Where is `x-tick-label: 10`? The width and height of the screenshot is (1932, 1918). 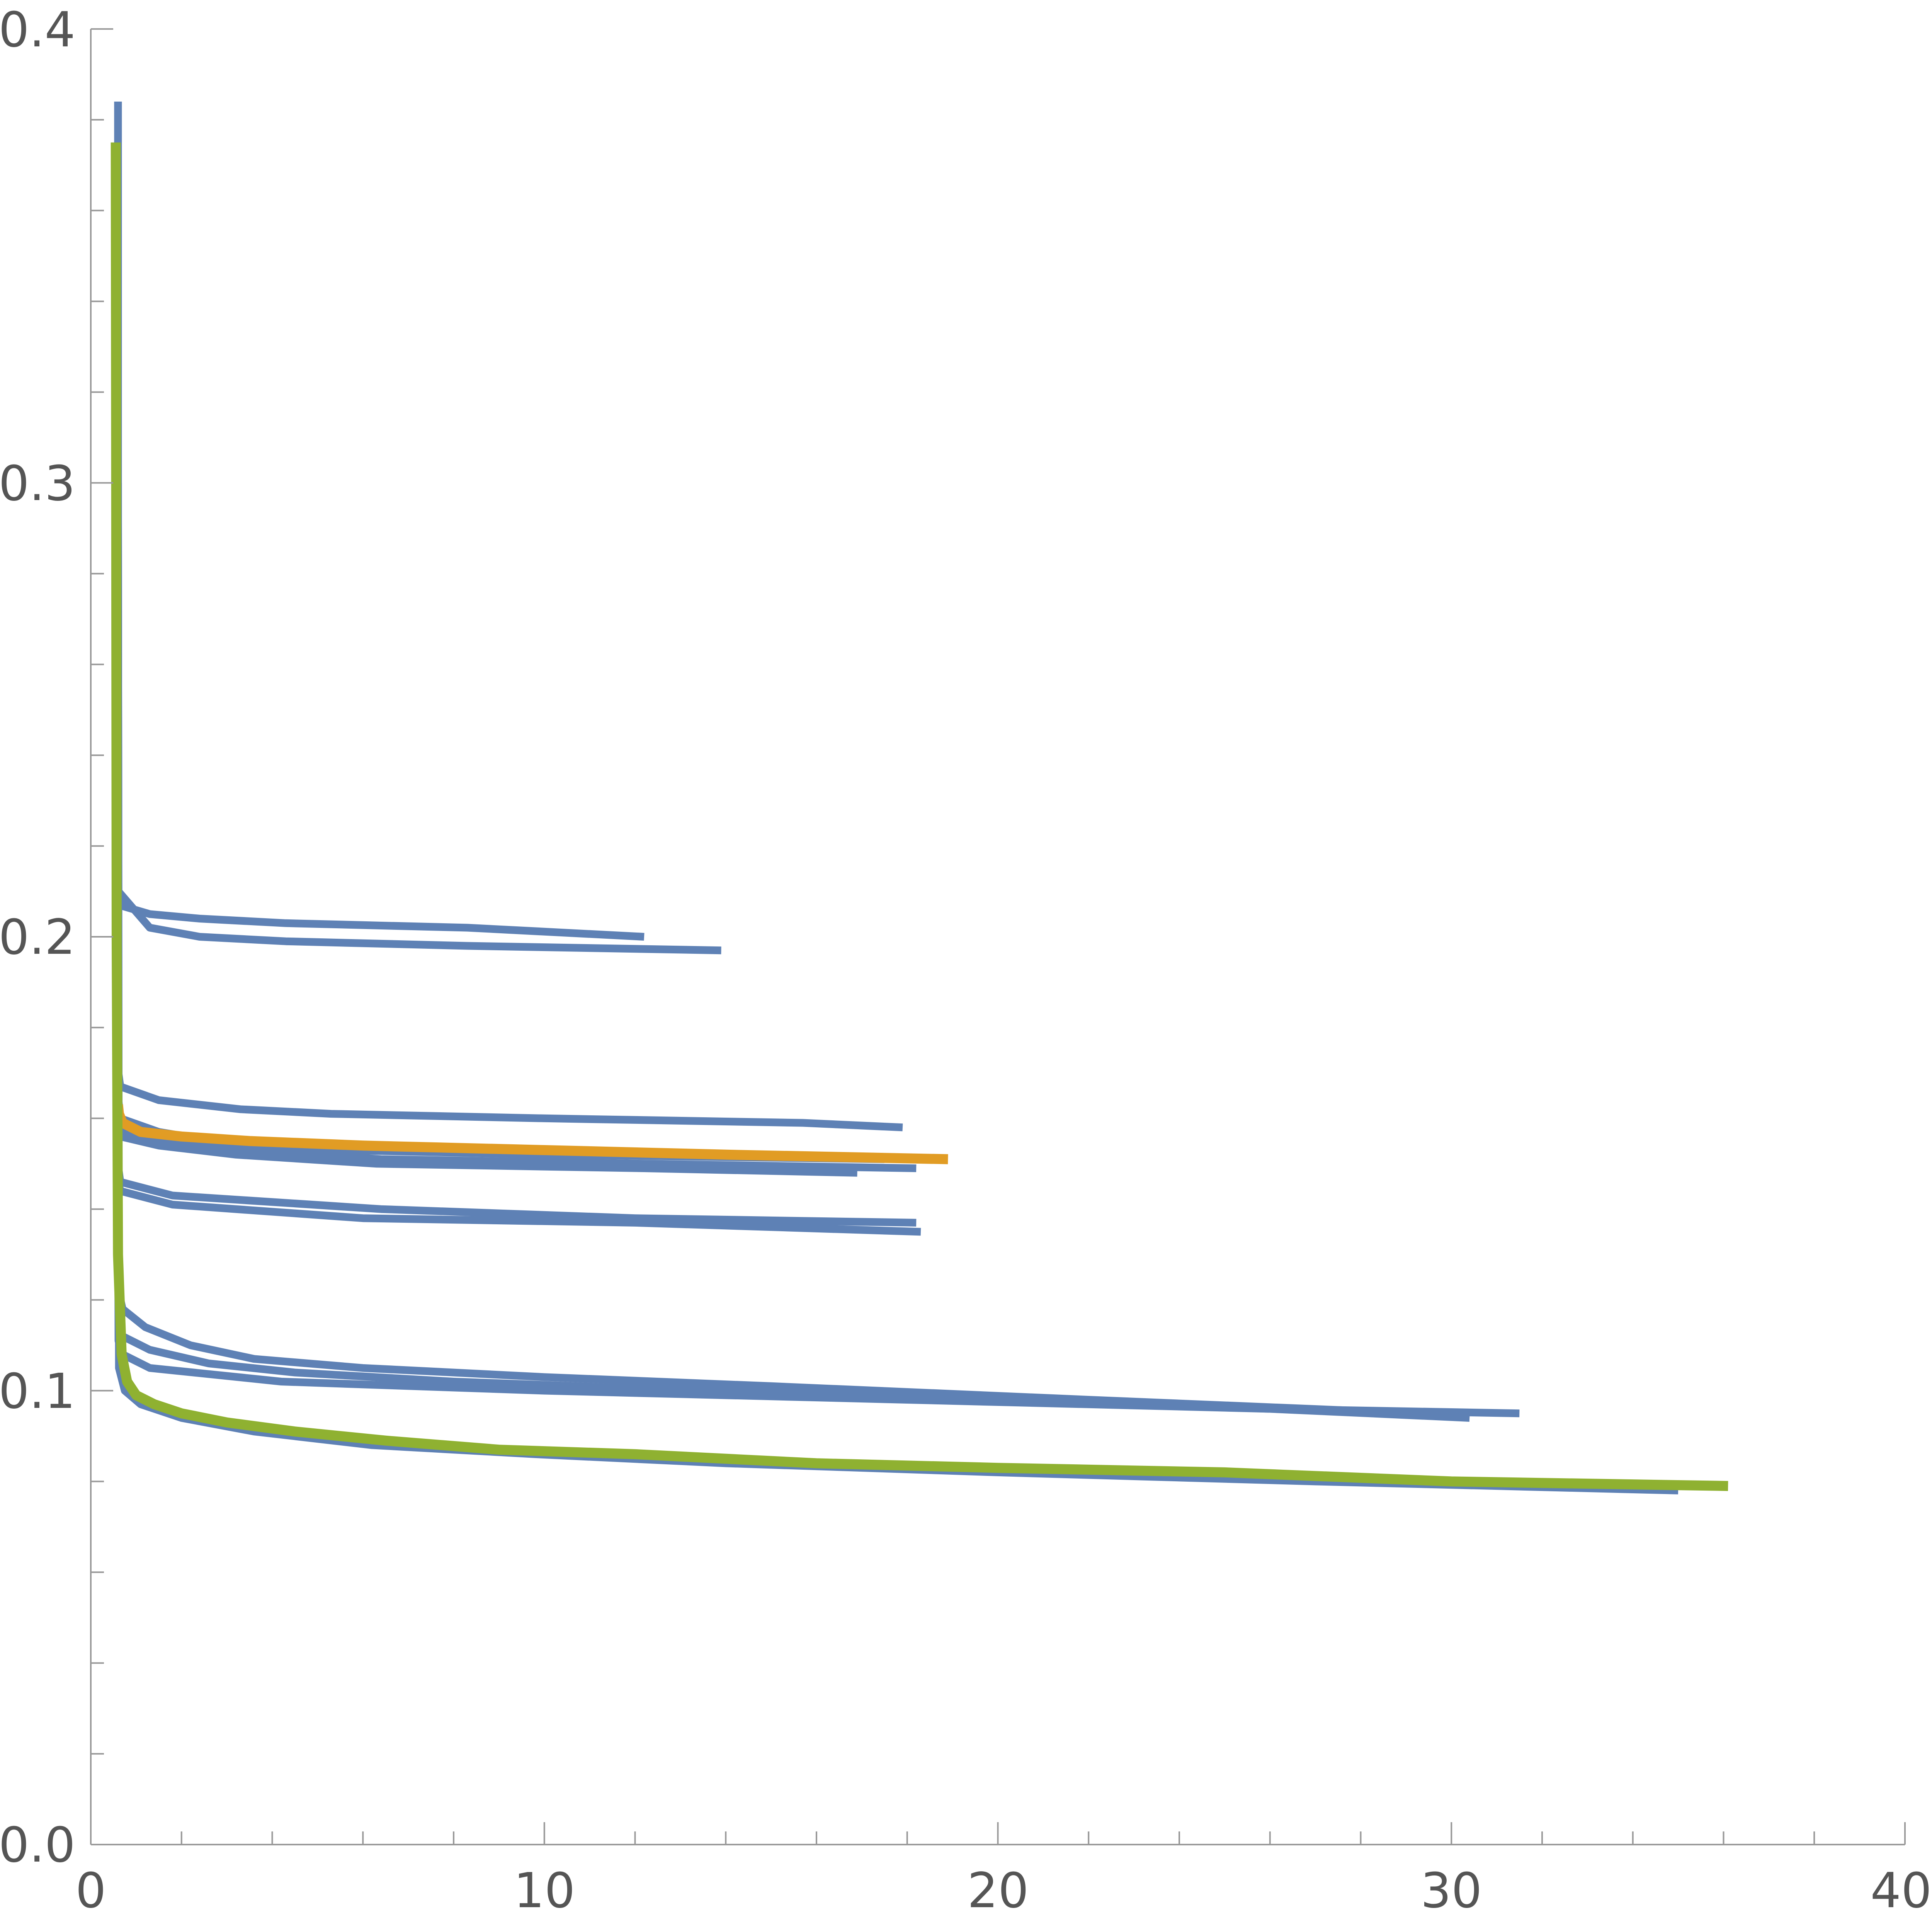 x-tick-label: 10 is located at coordinates (545, 1890).